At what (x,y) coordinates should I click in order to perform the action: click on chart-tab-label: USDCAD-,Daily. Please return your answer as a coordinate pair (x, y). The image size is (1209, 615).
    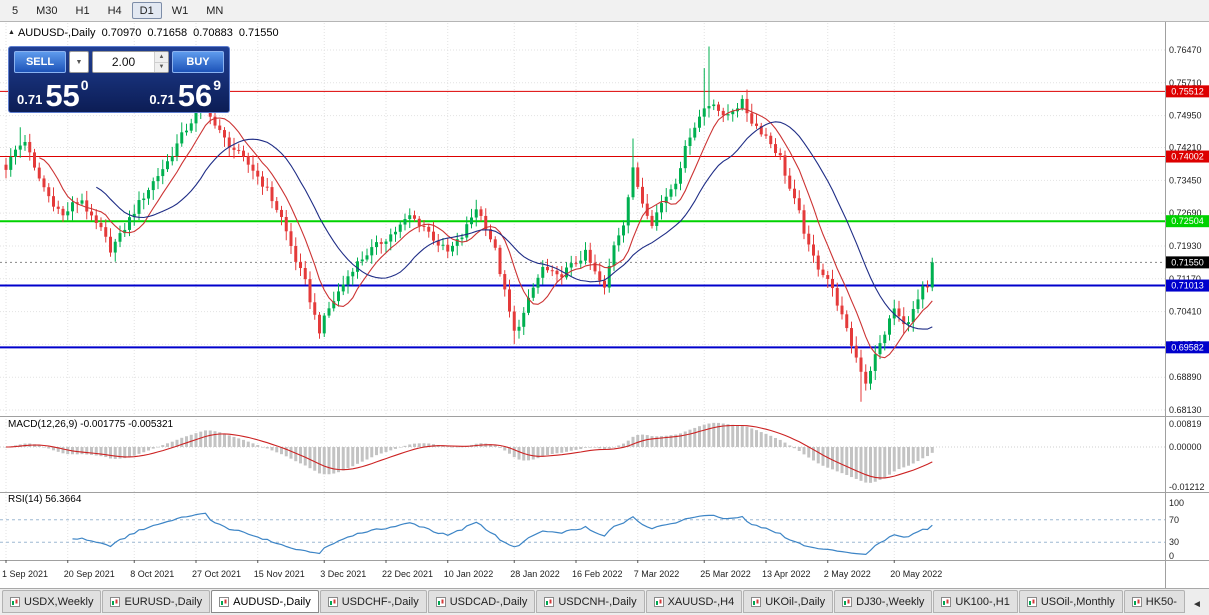
    Looking at the image, I should click on (488, 601).